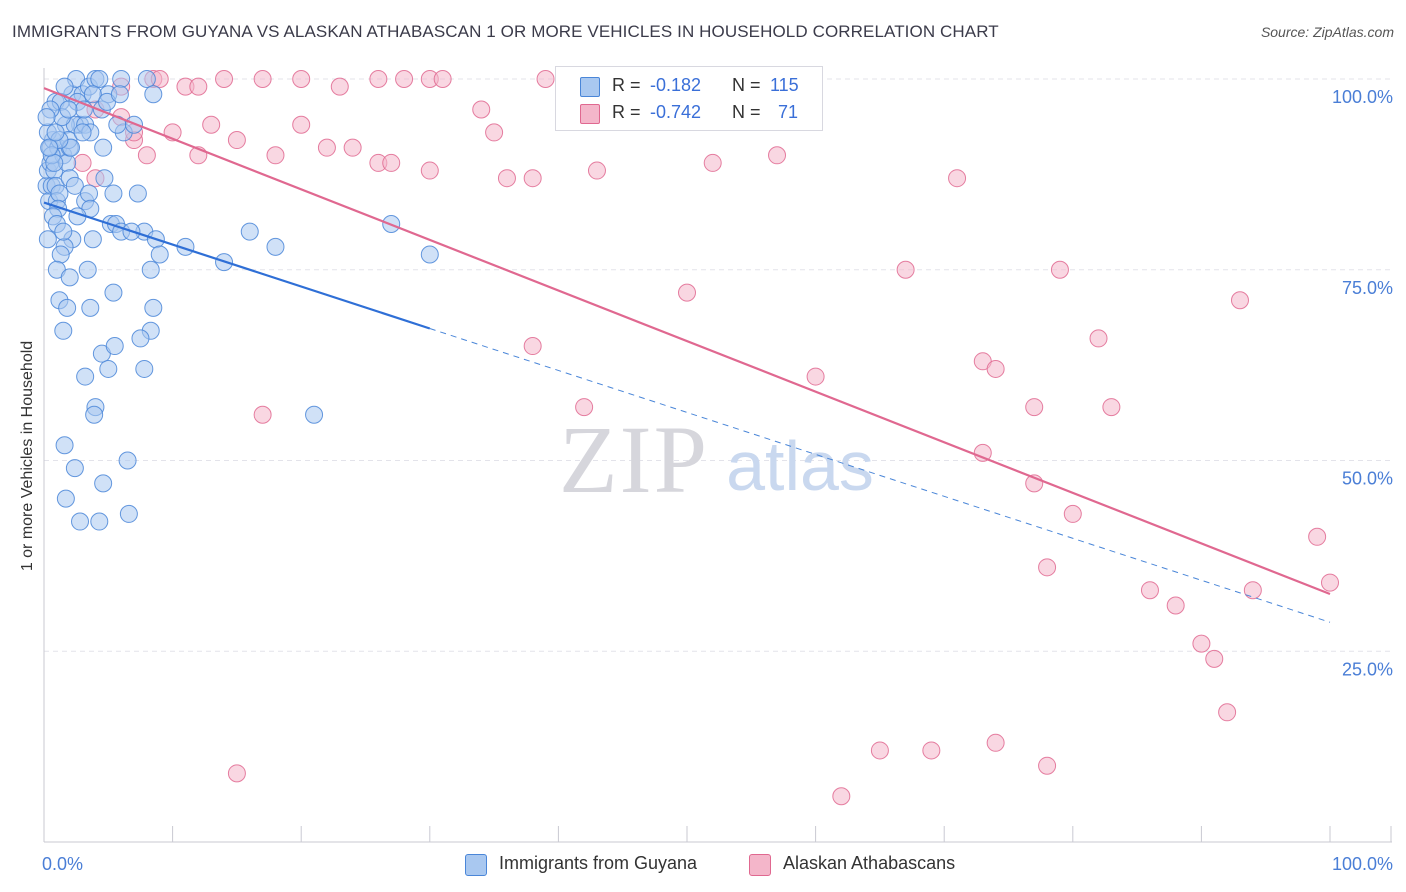 The height and width of the screenshot is (892, 1406). I want to click on legend-swatch-pink, so click(760, 865).